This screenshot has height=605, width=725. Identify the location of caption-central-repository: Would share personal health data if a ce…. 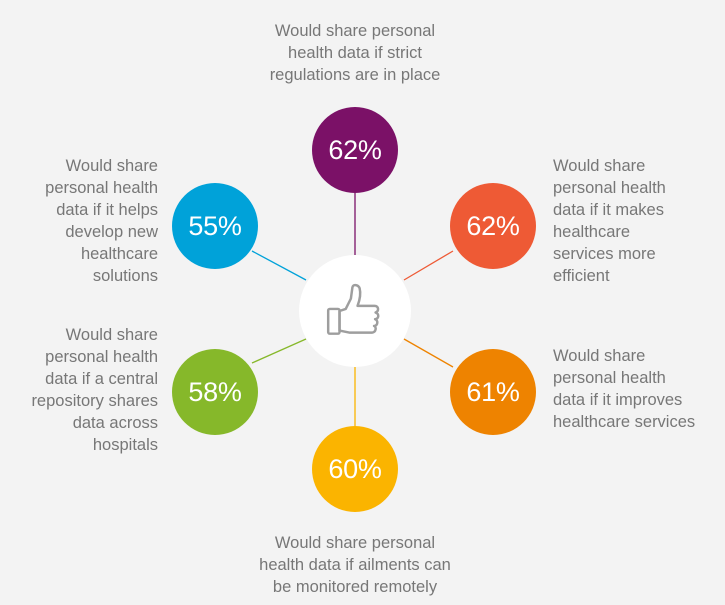
(94, 390).